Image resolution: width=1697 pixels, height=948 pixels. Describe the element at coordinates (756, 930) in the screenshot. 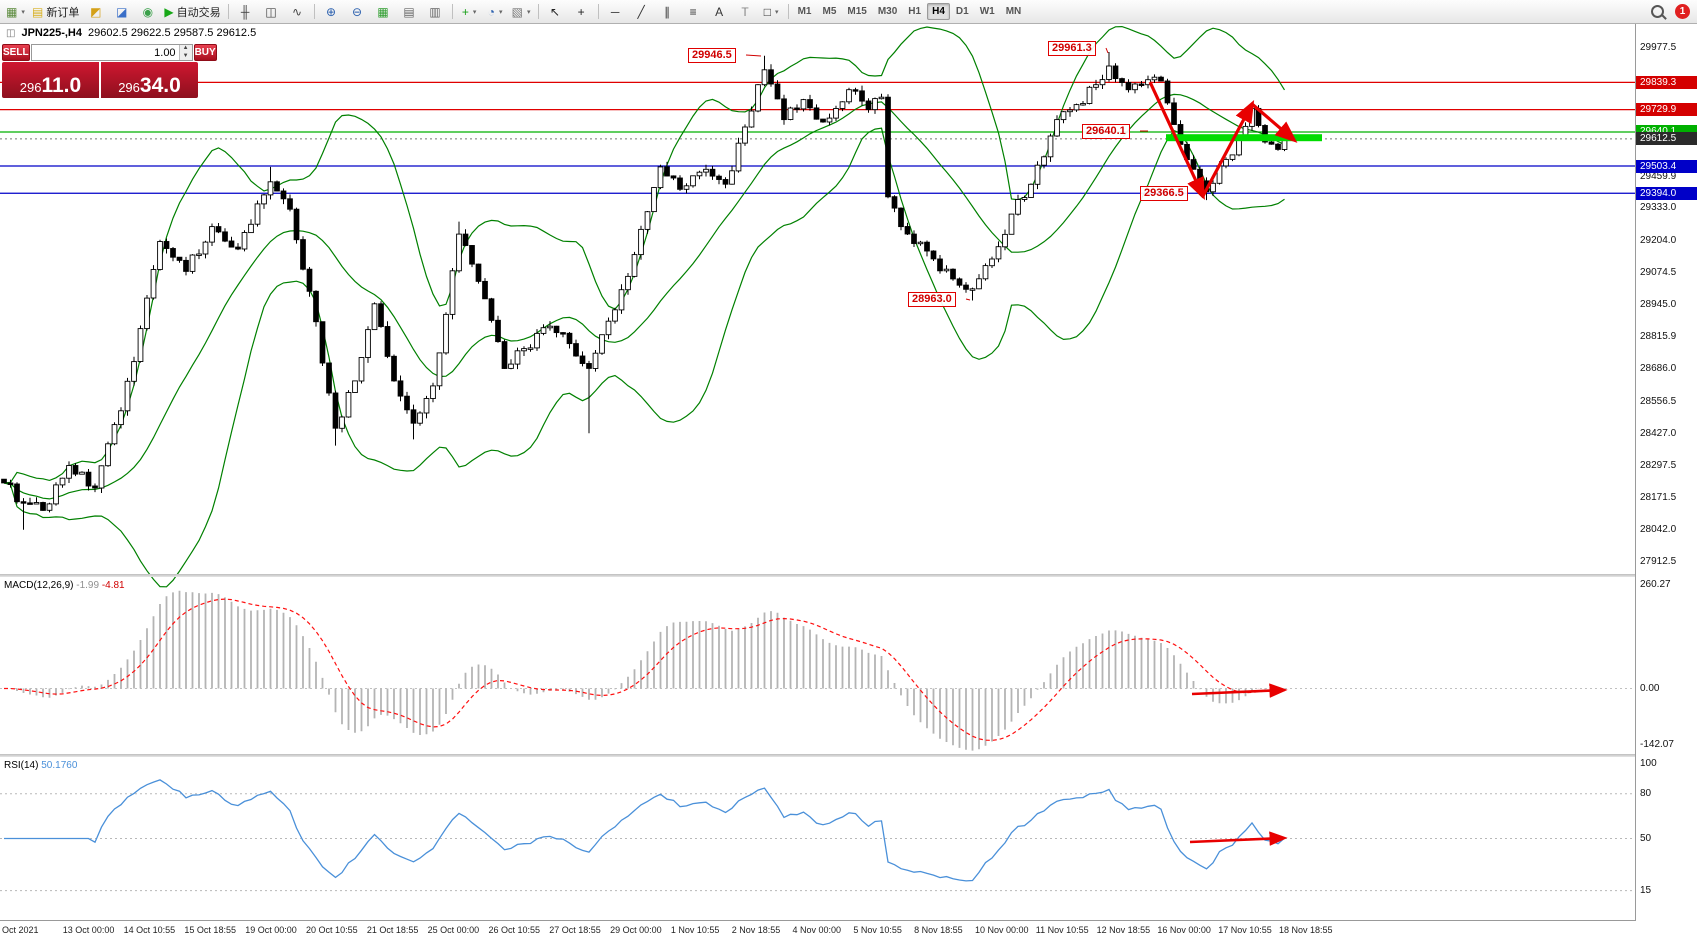

I see `time-label: 2 Nov 18:55` at that location.